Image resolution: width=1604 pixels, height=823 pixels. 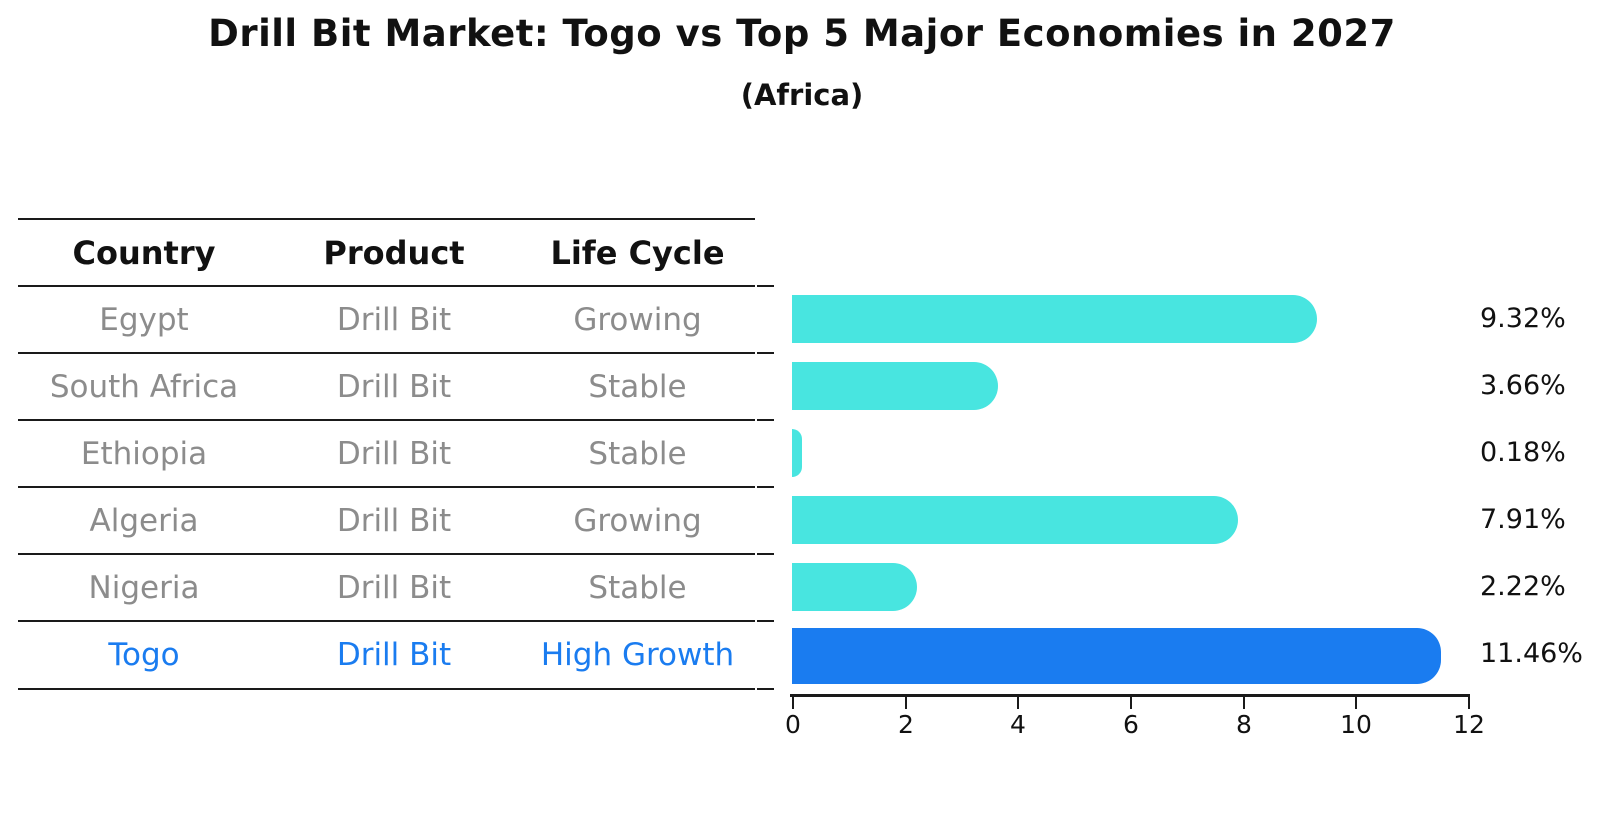 What do you see at coordinates (895, 386) in the screenshot?
I see `bar-south-africa` at bounding box center [895, 386].